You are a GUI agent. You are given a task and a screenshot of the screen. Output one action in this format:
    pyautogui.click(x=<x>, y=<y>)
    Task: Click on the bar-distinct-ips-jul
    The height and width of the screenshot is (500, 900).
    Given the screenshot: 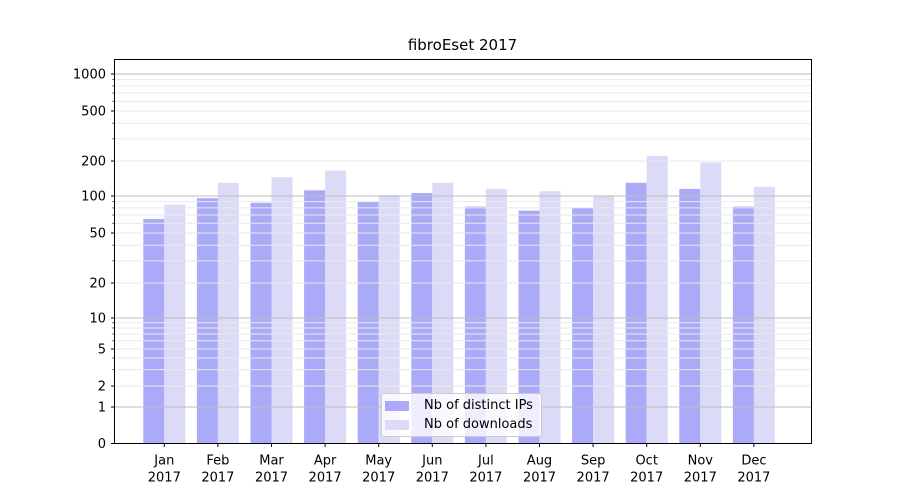 What is the action you would take?
    pyautogui.click(x=475, y=325)
    